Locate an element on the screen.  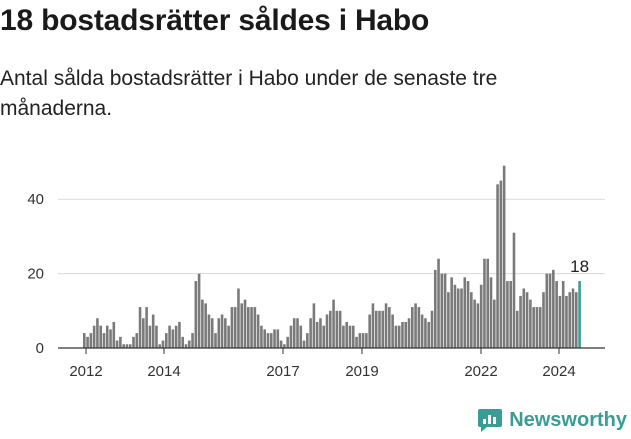
newsworthy-icon is located at coordinates (490, 420).